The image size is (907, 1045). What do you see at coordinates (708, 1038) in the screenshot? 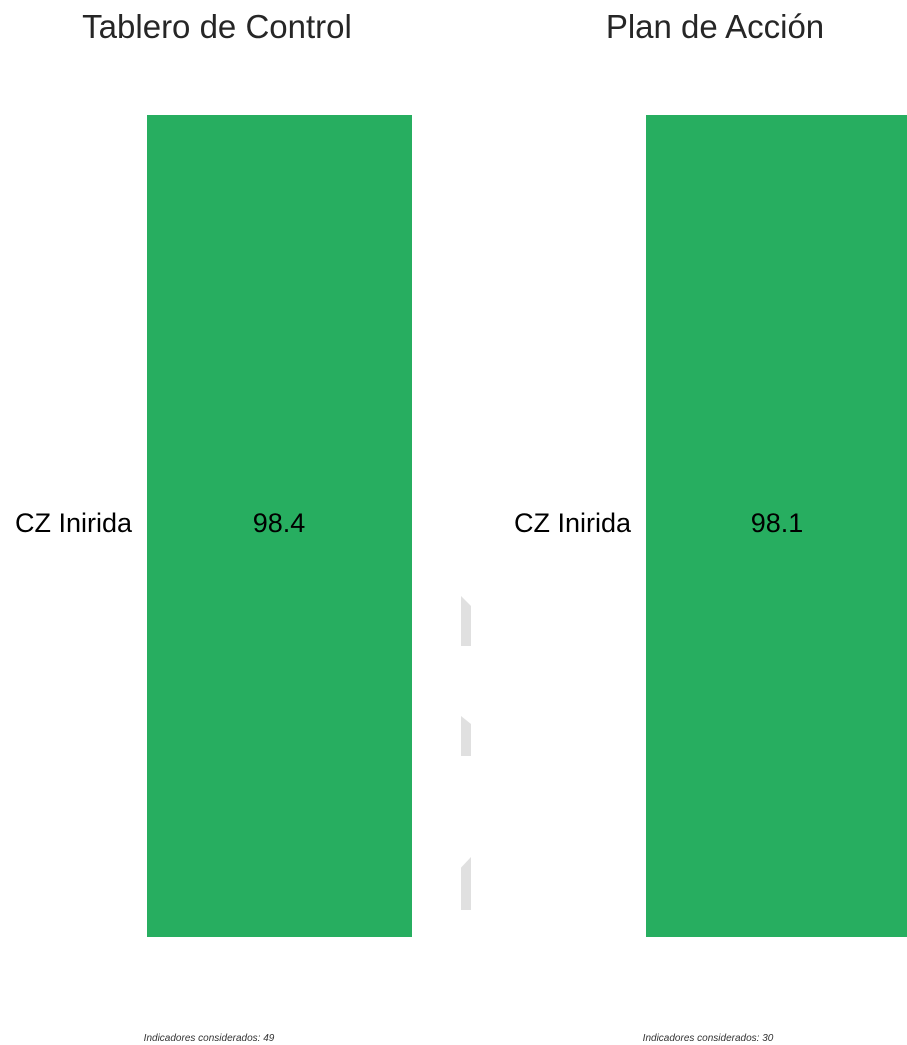
I see `indicator-count-footnote: Indicadores considerados: 30` at bounding box center [708, 1038].